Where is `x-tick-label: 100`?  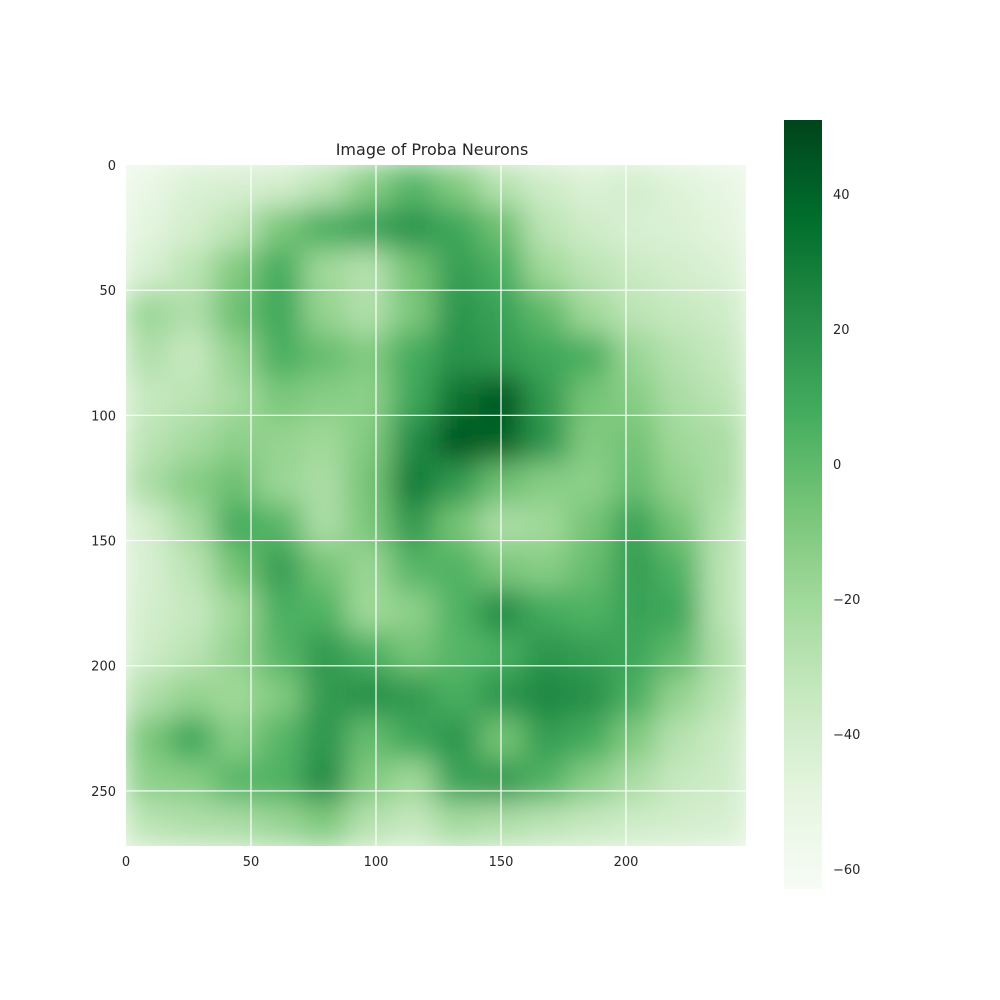 x-tick-label: 100 is located at coordinates (376, 862).